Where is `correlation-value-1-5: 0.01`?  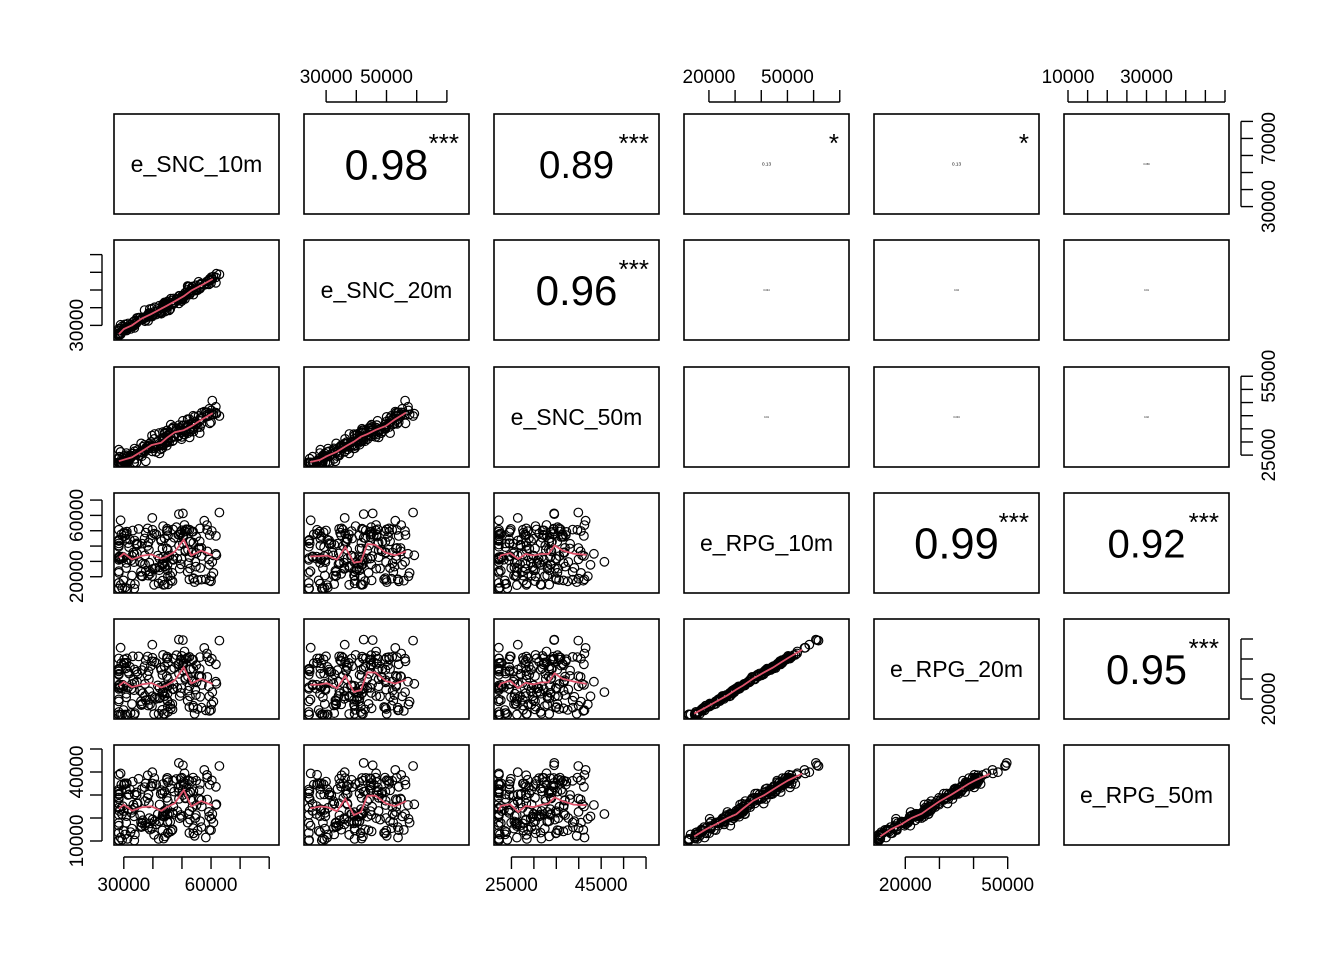
correlation-value-1-5: 0.01 is located at coordinates (1146, 290).